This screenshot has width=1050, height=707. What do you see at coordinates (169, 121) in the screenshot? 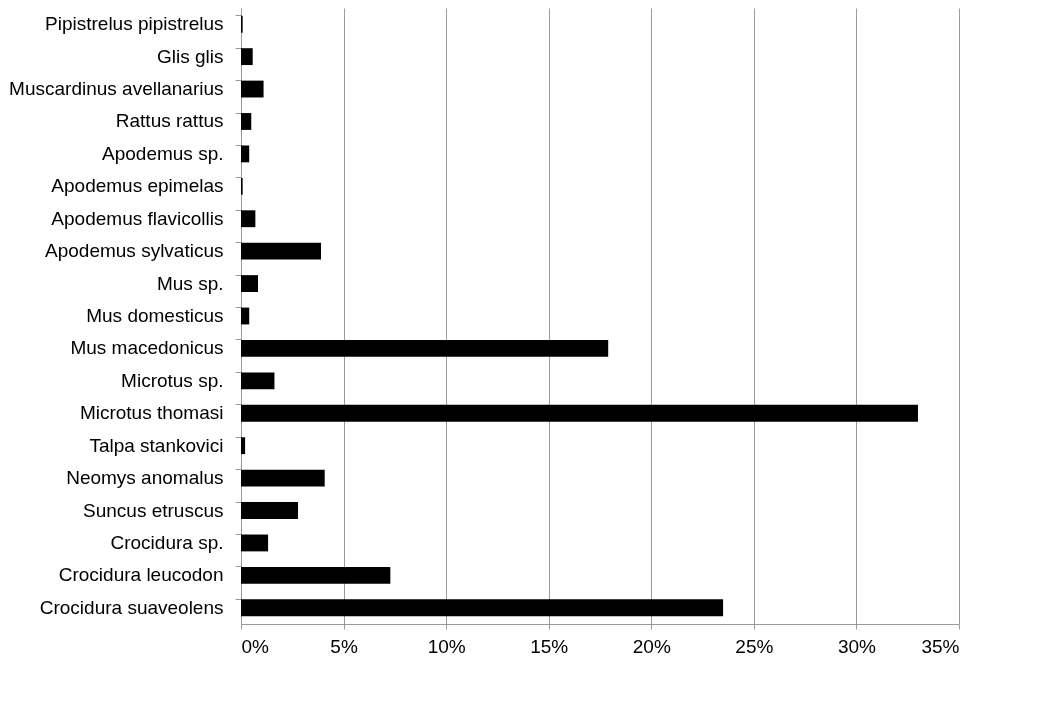
I see `y-tick-label: Rattus rattus` at bounding box center [169, 121].